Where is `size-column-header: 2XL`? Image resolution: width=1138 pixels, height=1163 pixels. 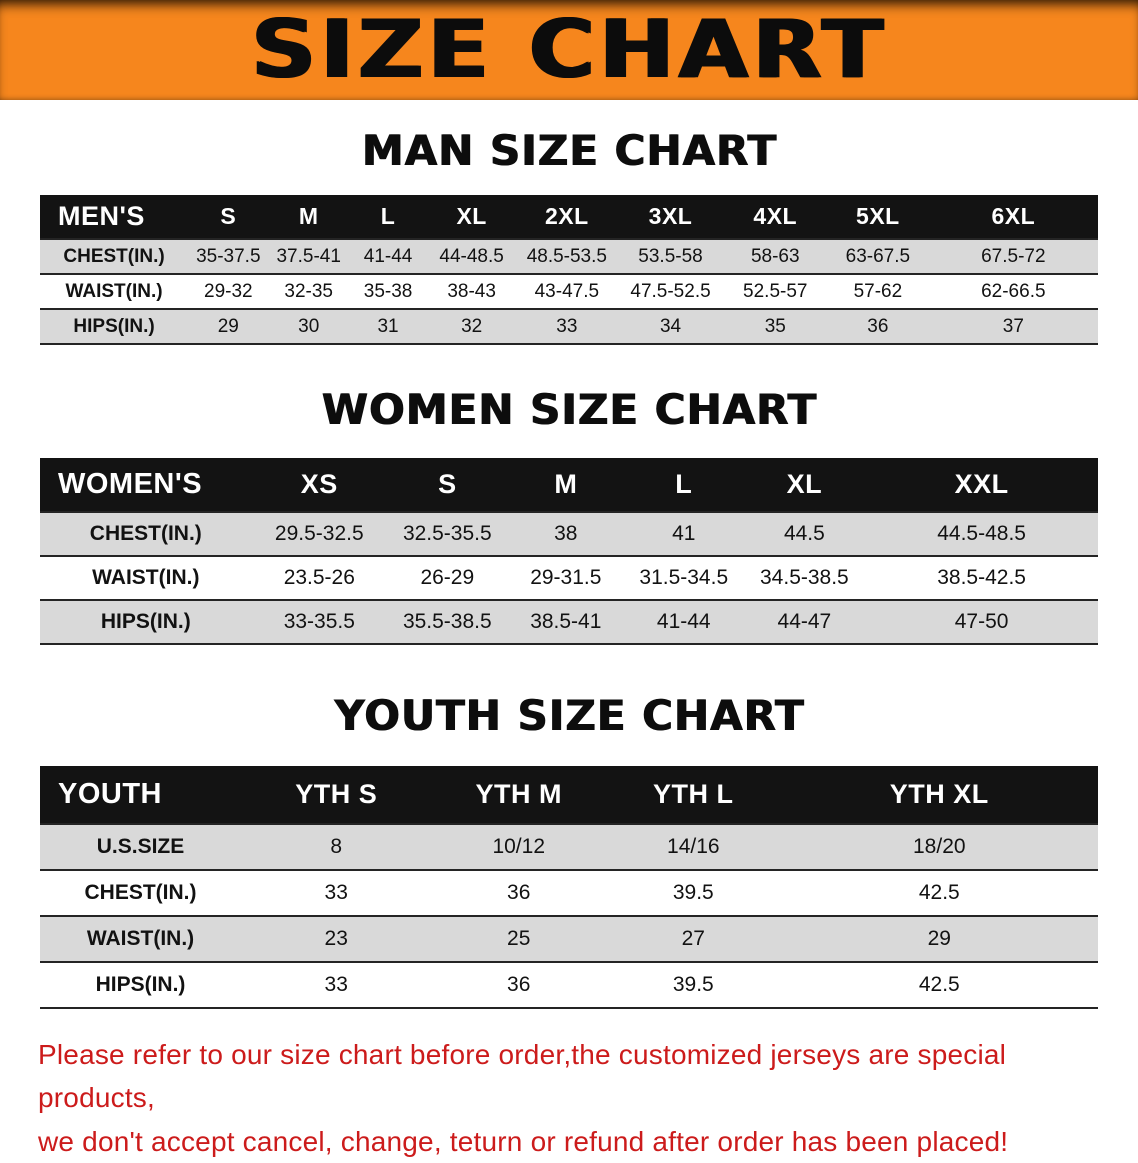
size-column-header: 2XL is located at coordinates (567, 216).